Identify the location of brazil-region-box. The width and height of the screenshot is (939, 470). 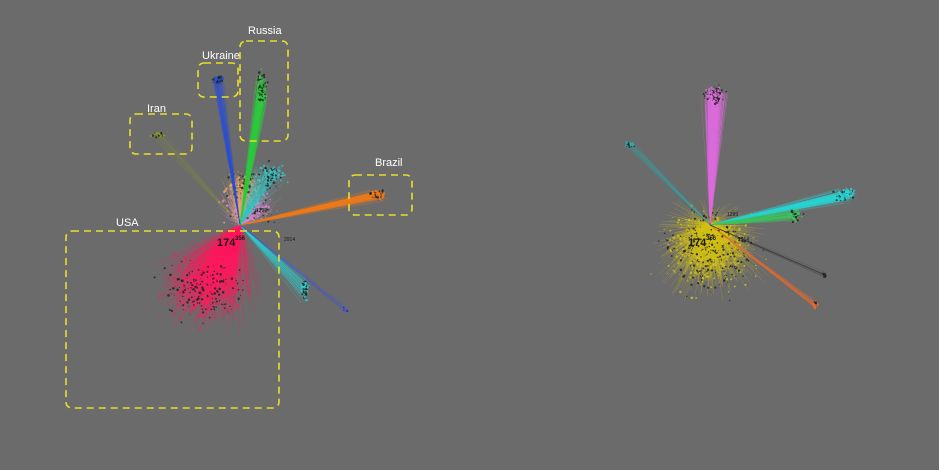
(380, 195).